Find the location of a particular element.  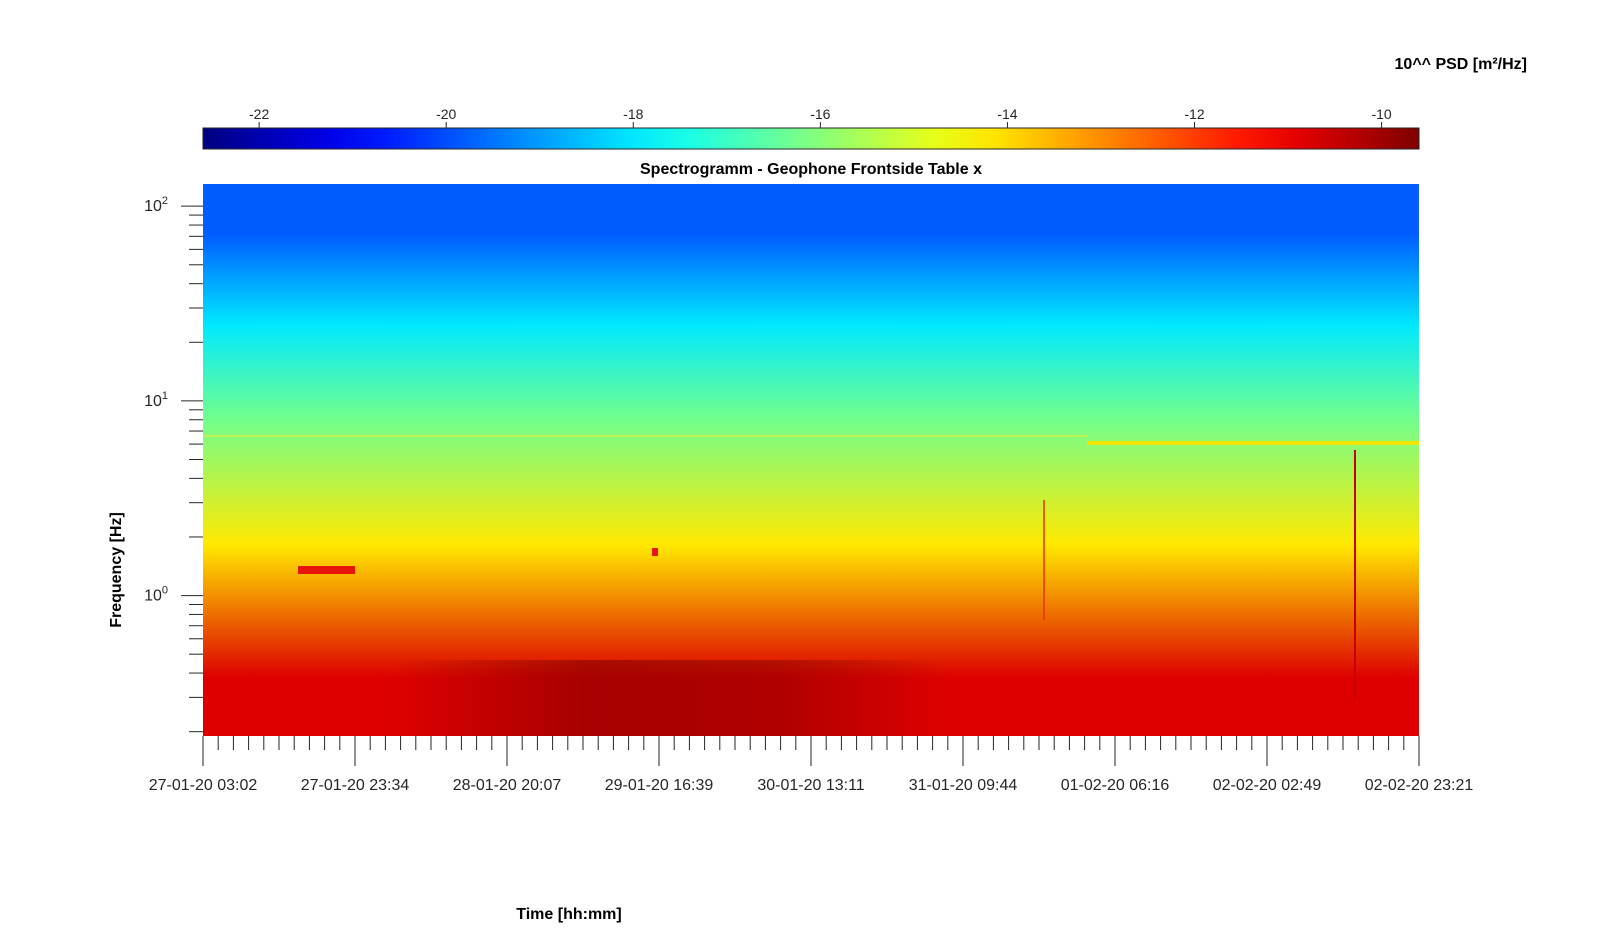

x-tick-label: 30-01-20 13:11 is located at coordinates (810, 785).